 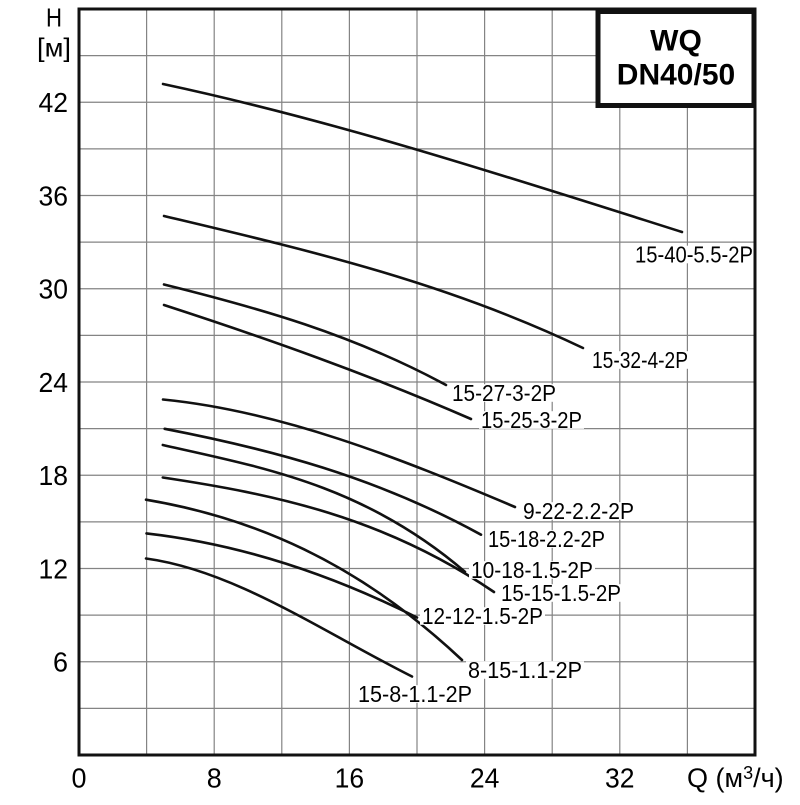 I want to click on svg-text: 30, so click(x=54, y=289).